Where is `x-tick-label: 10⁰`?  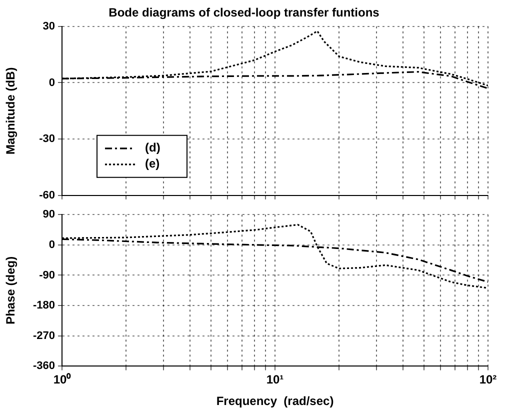
x-tick-label: 10⁰ is located at coordinates (62, 379).